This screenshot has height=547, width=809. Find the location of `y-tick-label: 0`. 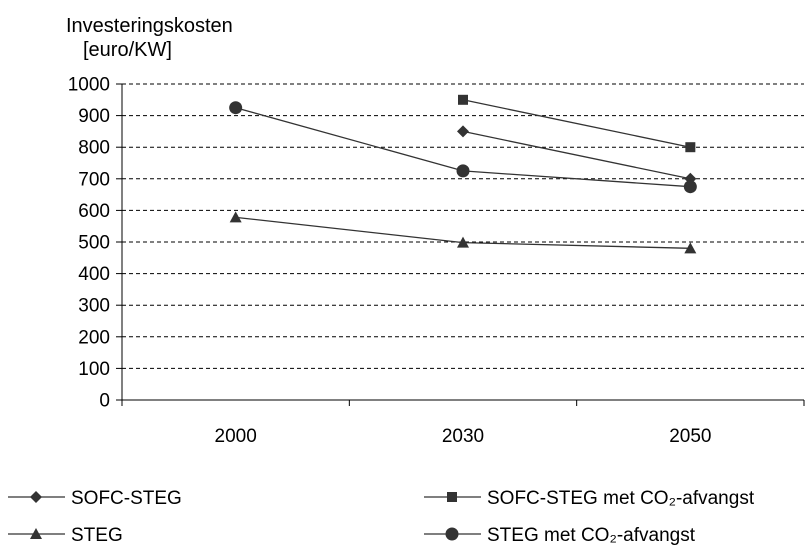

y-tick-label: 0 is located at coordinates (104, 401).